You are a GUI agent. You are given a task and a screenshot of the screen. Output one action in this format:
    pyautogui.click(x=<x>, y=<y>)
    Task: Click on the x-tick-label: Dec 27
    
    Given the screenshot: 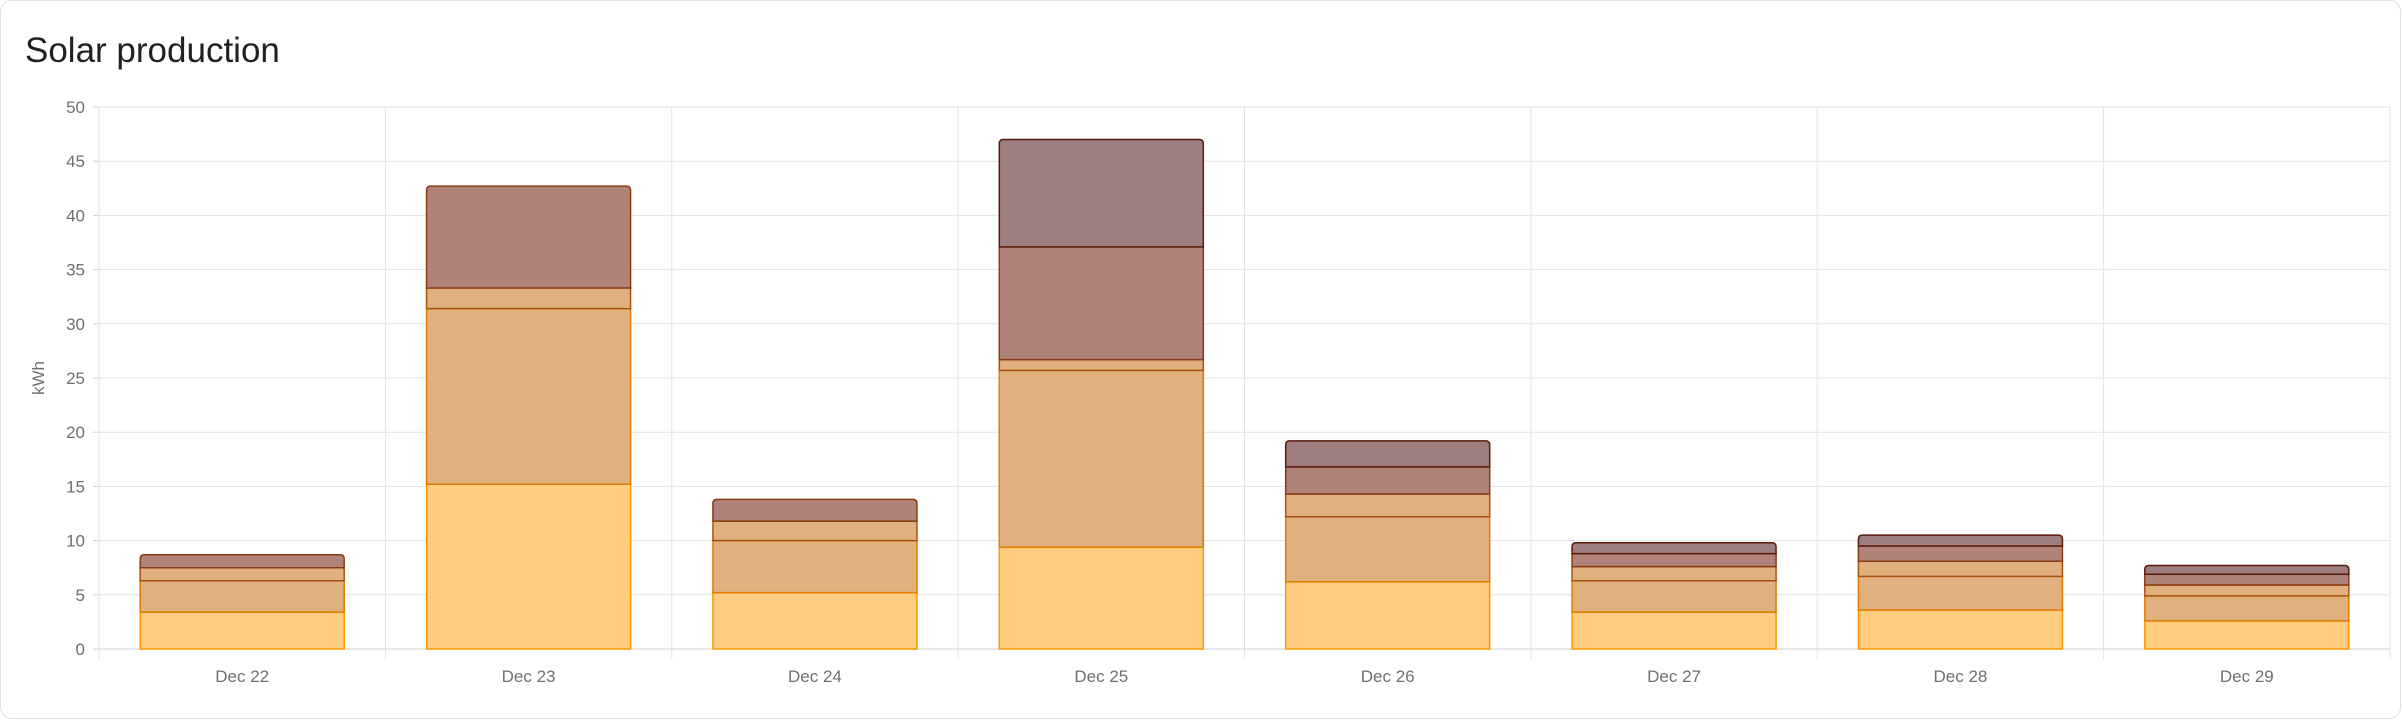 What is the action you would take?
    pyautogui.click(x=1674, y=676)
    